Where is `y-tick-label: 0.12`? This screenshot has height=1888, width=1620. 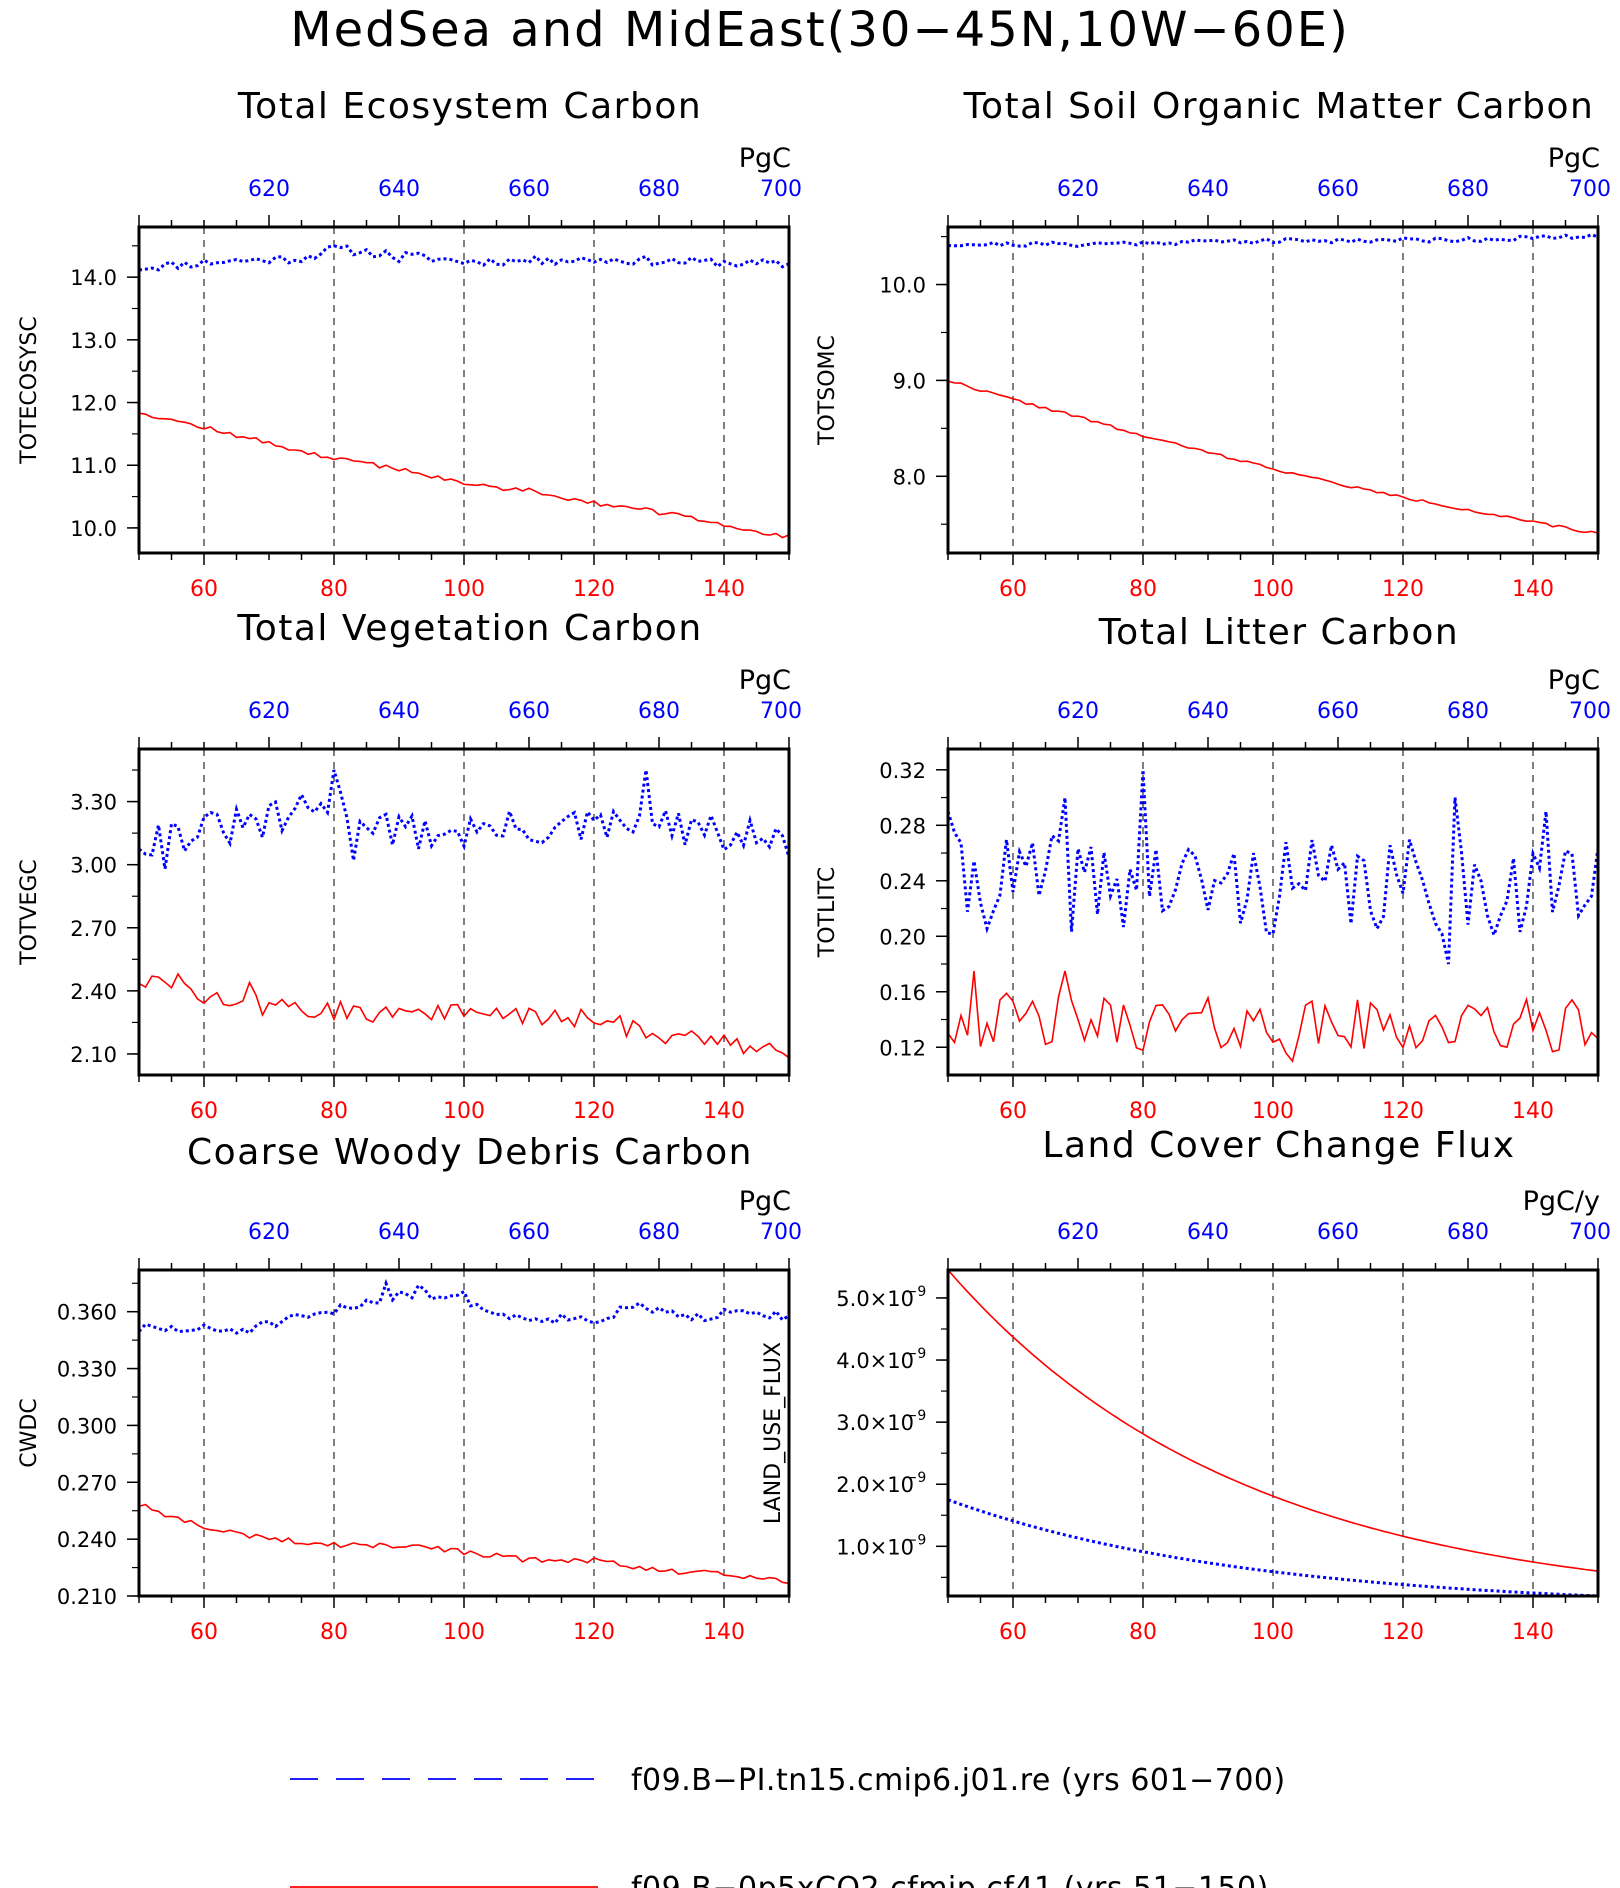 y-tick-label: 0.12 is located at coordinates (902, 1048).